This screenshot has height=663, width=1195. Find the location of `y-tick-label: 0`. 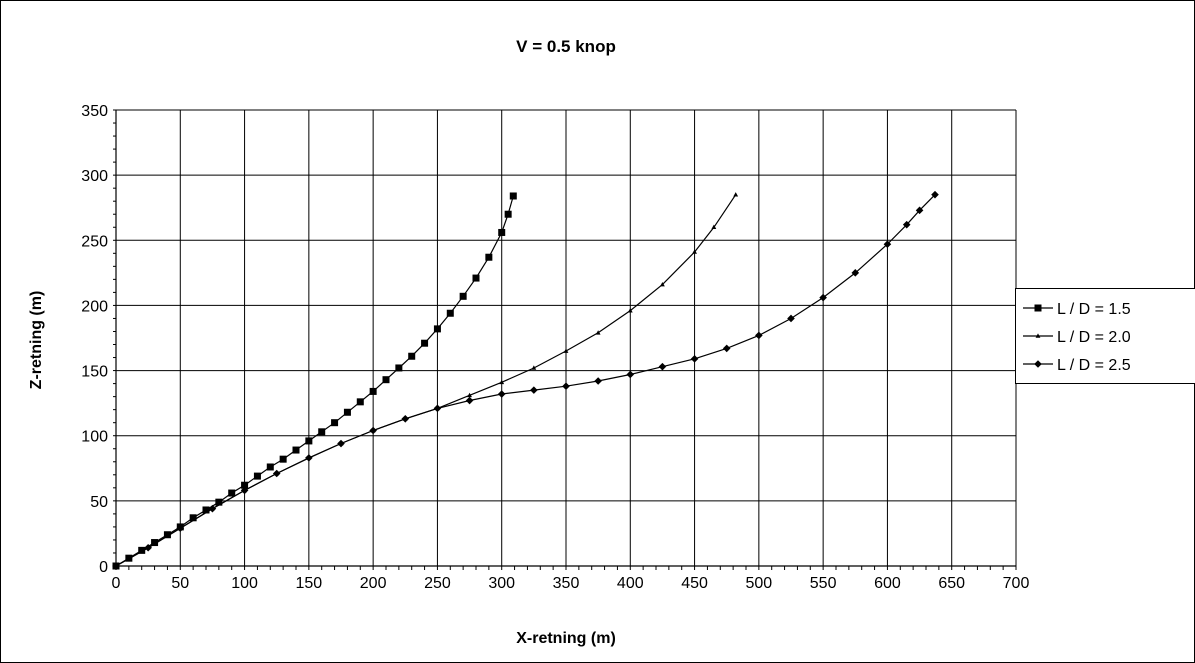

y-tick-label: 0 is located at coordinates (103, 567).